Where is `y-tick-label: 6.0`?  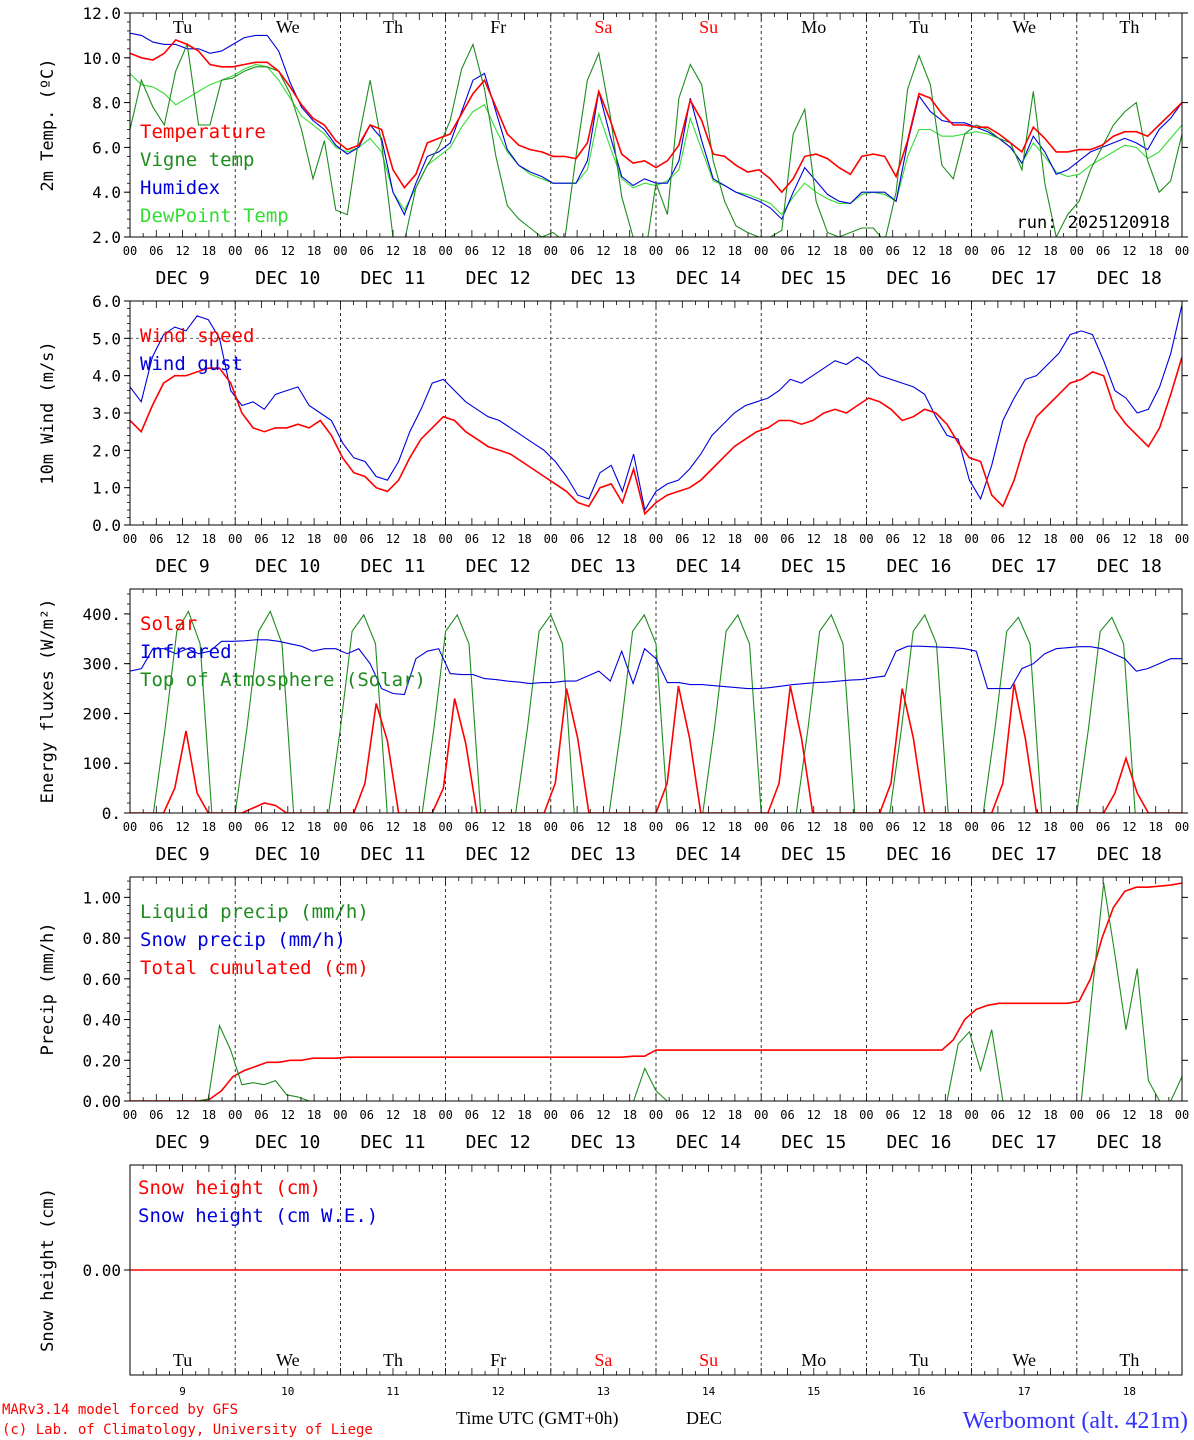
y-tick-label: 6.0 is located at coordinates (106, 301).